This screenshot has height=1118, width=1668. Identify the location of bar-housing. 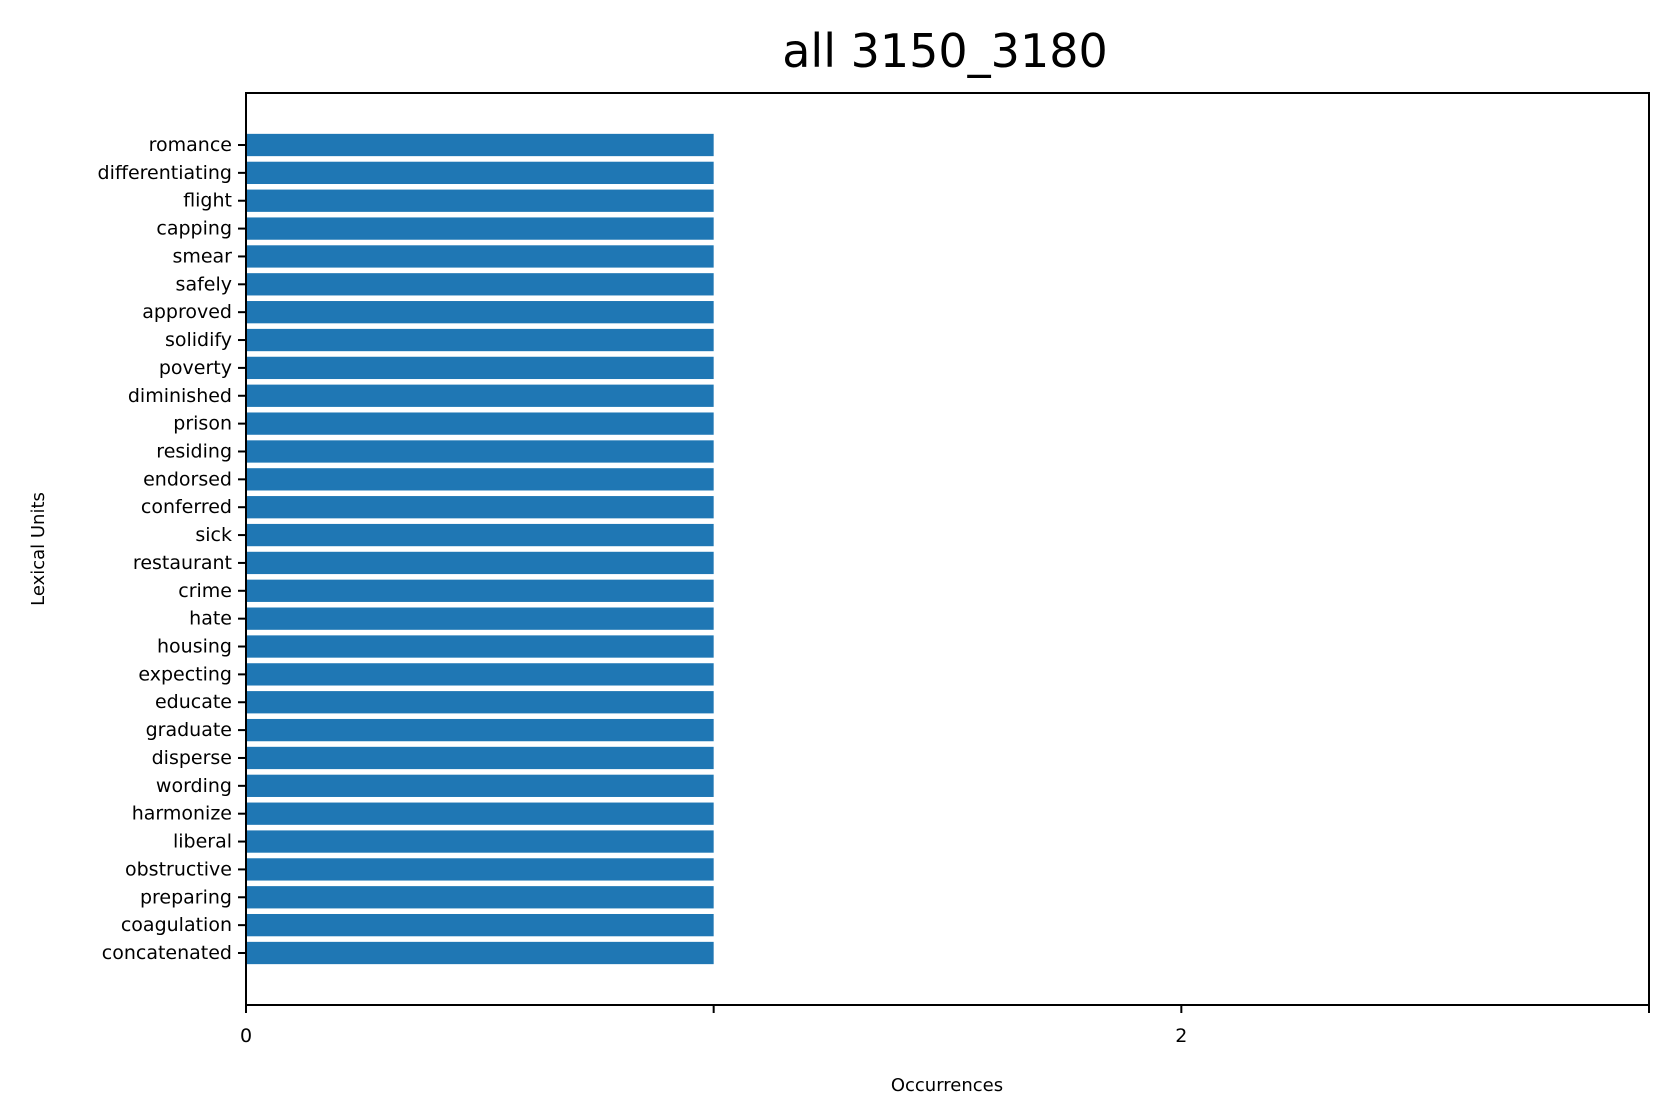
(480, 646).